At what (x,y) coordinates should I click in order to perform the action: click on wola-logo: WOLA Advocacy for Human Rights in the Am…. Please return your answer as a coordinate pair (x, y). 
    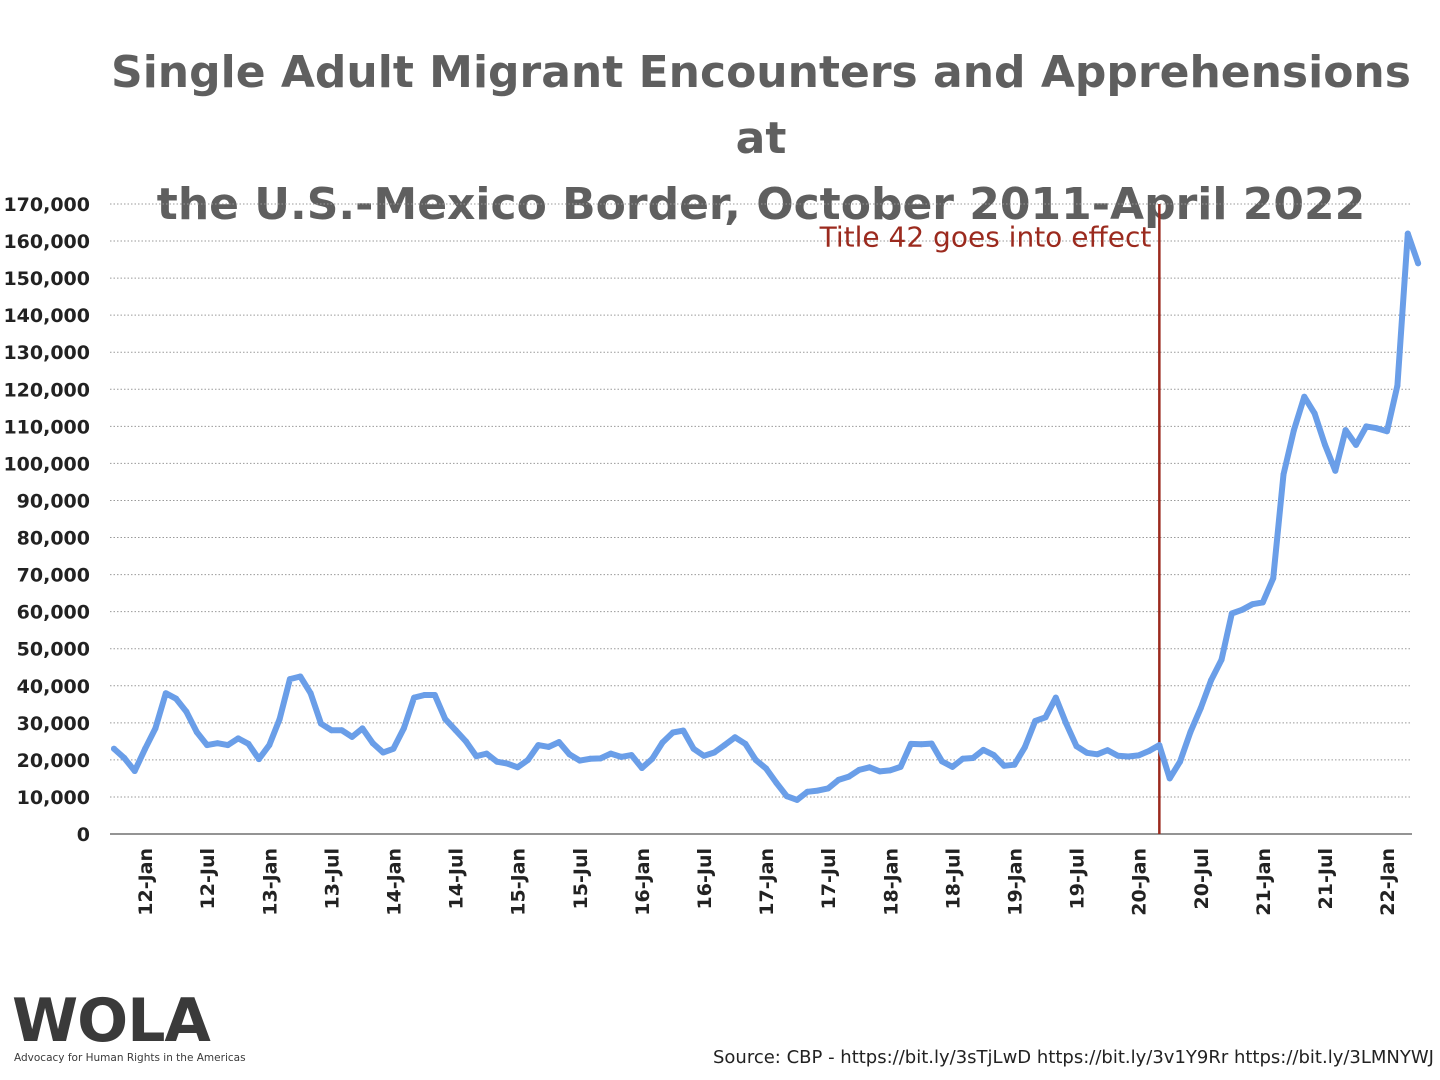
    Looking at the image, I should click on (129, 1028).